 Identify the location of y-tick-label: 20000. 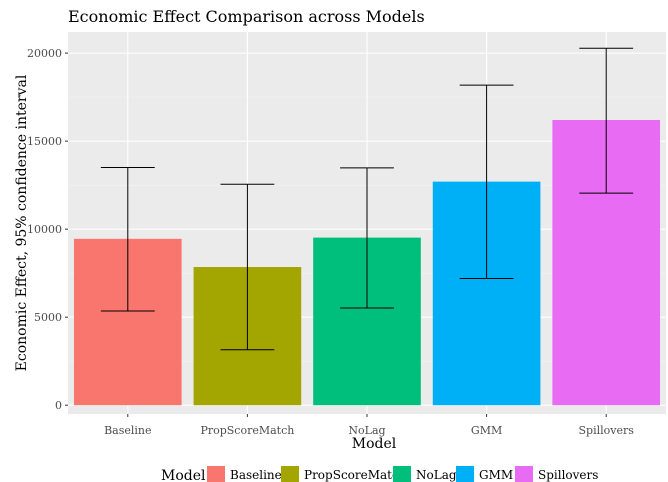
(44, 53).